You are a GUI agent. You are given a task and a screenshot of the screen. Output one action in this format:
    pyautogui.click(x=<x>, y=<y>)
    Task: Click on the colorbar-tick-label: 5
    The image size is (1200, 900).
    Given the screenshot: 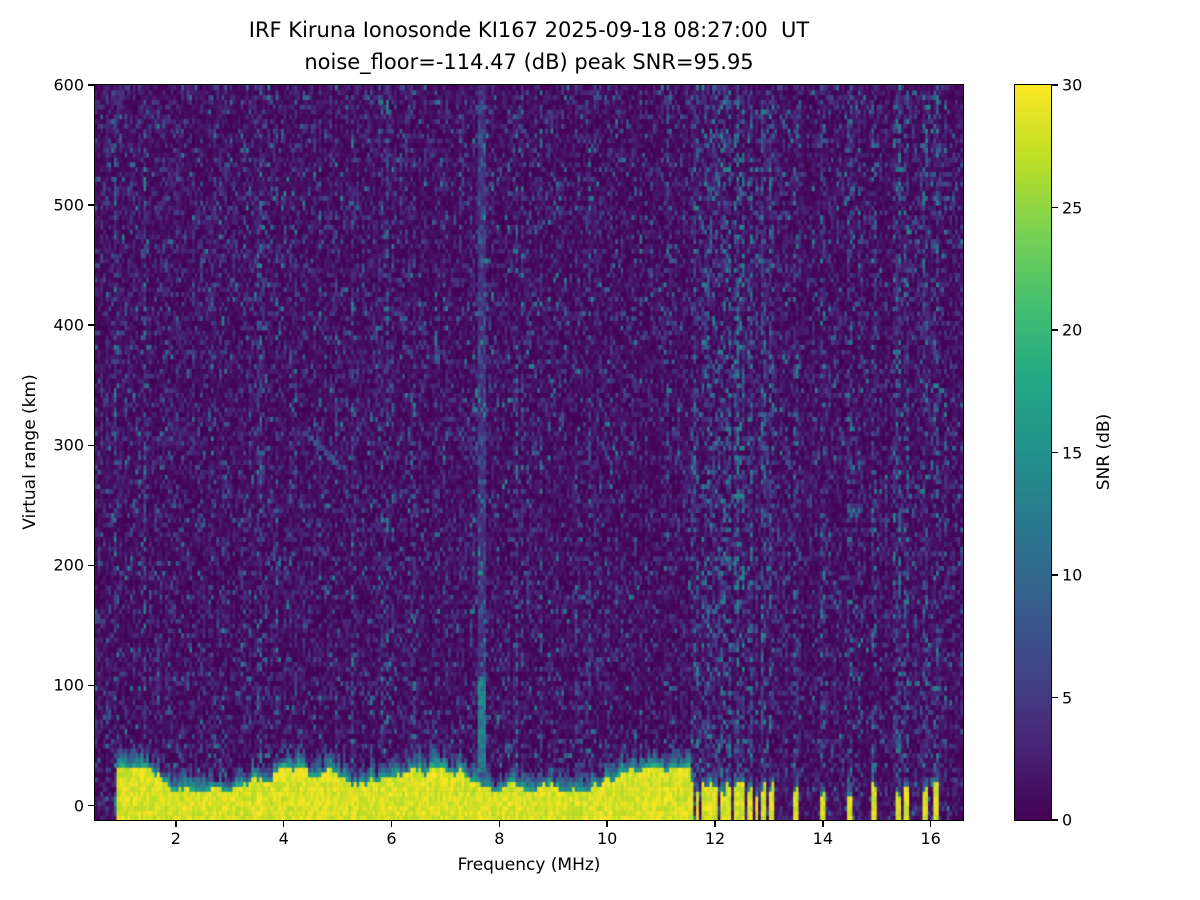 What is the action you would take?
    pyautogui.click(x=1067, y=697)
    